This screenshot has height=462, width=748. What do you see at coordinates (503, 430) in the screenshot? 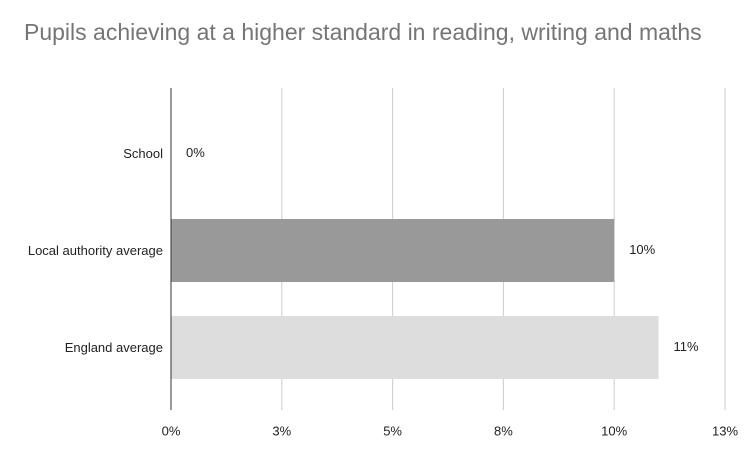
I see `x-tick-label: 8%` at bounding box center [503, 430].